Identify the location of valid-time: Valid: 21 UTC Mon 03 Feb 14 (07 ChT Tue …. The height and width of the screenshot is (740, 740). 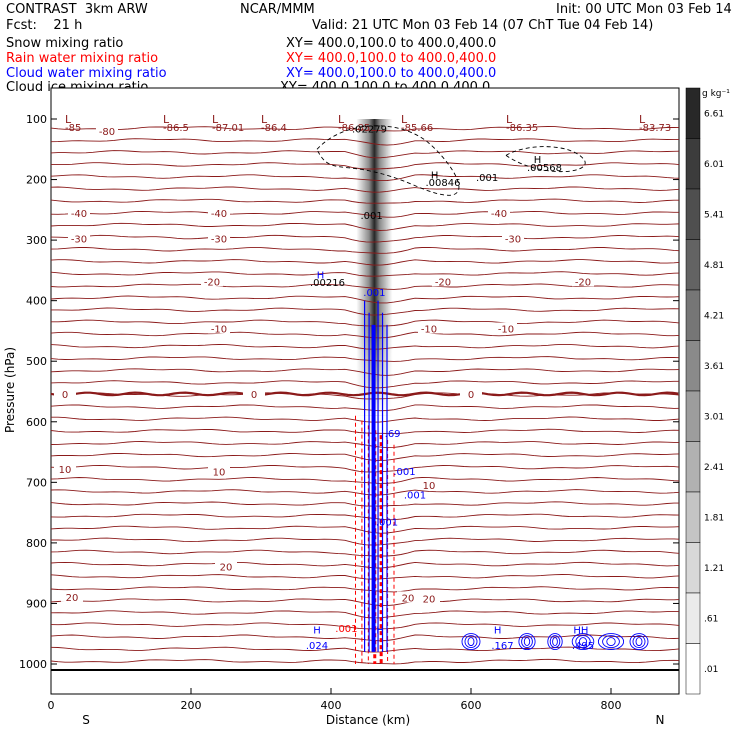
(483, 25).